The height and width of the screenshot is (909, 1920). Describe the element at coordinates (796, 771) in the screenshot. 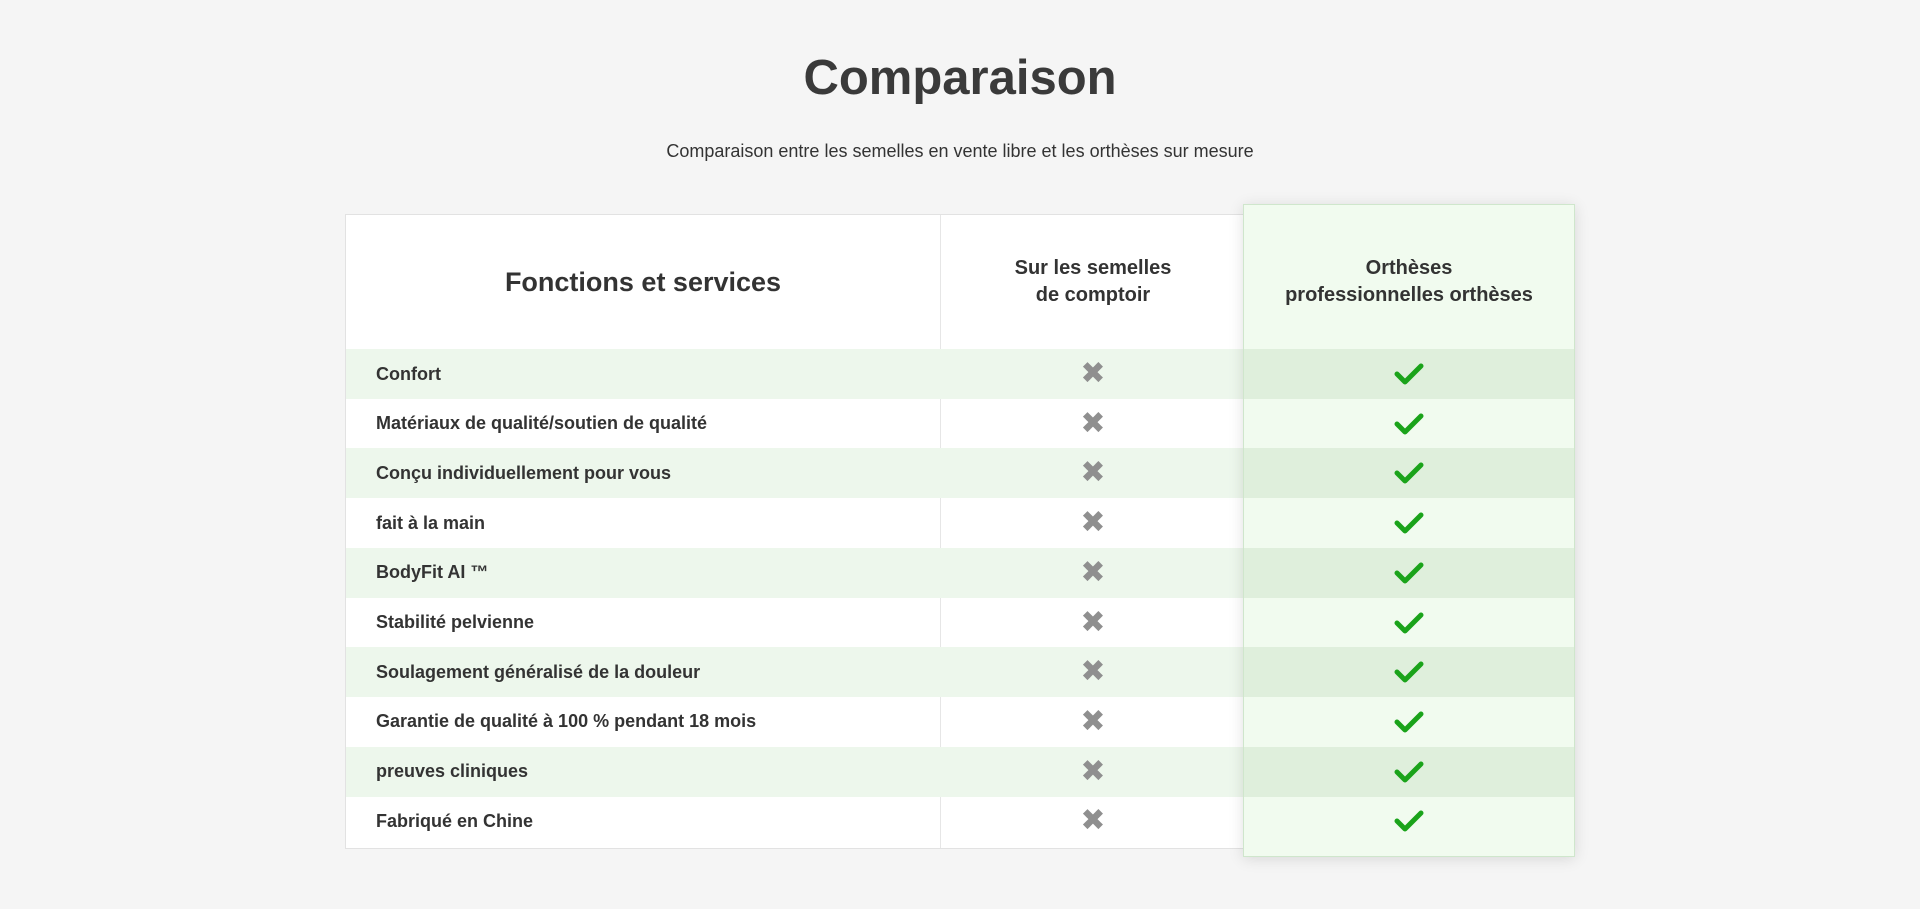

I see `table-row: preuves cliniques ✖` at that location.